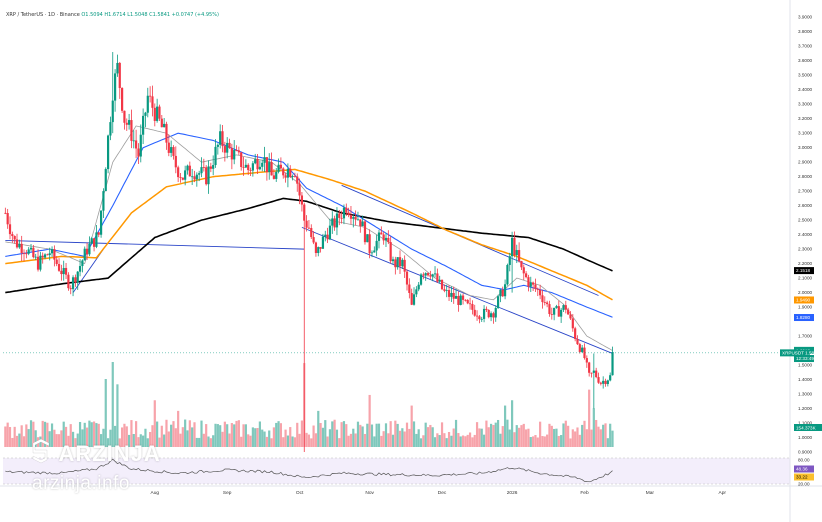 The height and width of the screenshot is (522, 822). Describe the element at coordinates (805, 162) in the screenshot. I see `y-tick-label: 2.9000` at that location.